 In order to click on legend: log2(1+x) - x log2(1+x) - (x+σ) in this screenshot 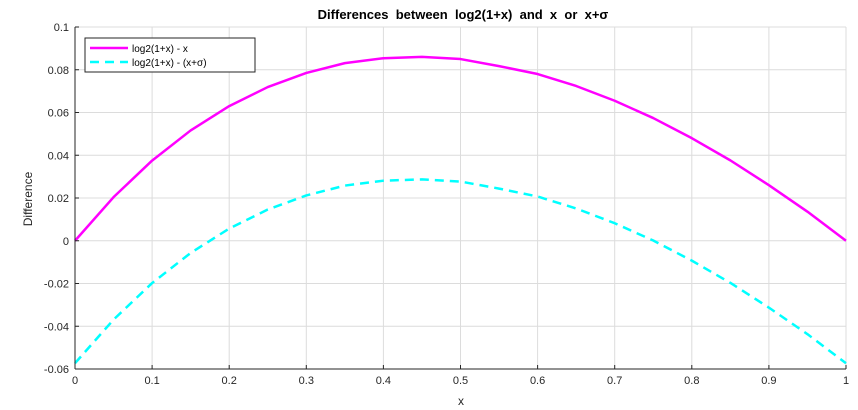, I will do `click(170, 55)`.